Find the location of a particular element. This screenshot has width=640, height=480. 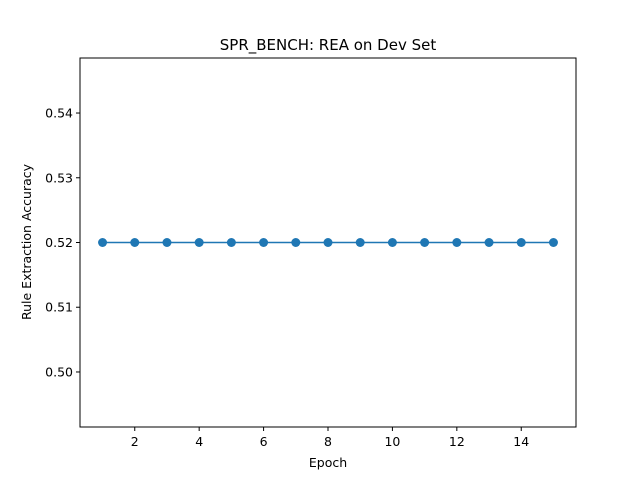

chart-title: SPR_BENCH: REA on Dev Set is located at coordinates (328, 45).